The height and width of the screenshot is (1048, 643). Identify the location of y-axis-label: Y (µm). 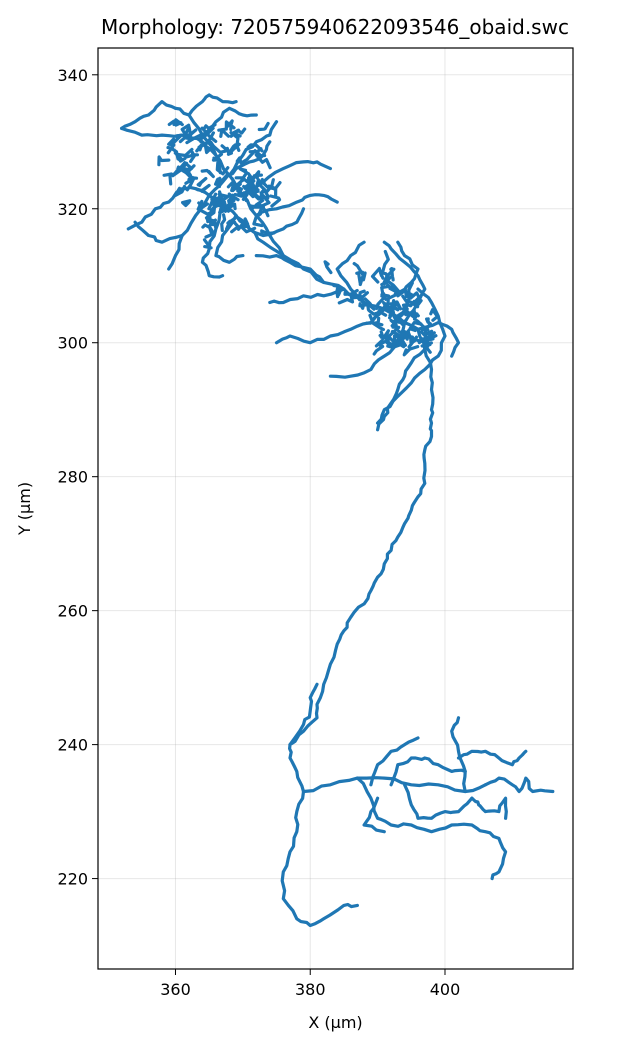
(24, 509).